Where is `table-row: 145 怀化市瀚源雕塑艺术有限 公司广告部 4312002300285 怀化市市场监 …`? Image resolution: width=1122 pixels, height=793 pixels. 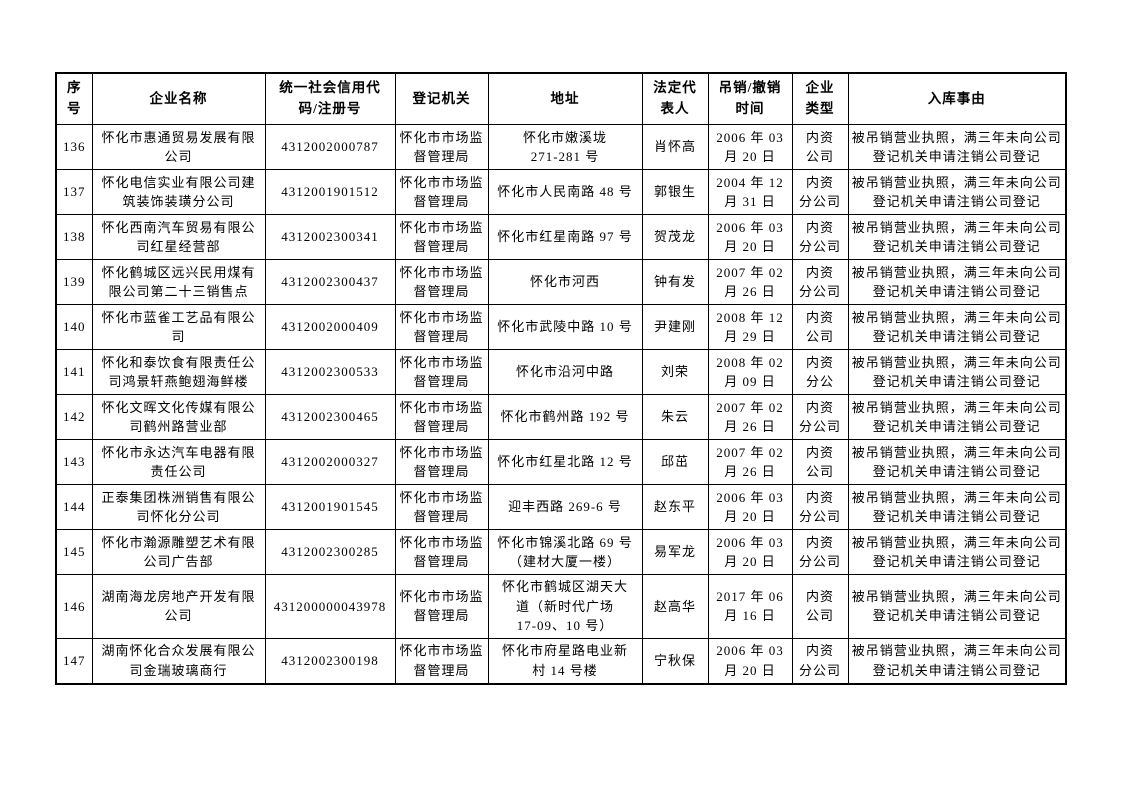
table-row: 145 怀化市瀚源雕塑艺术有限 公司广告部 4312002300285 怀化市市场监 … is located at coordinates (561, 552).